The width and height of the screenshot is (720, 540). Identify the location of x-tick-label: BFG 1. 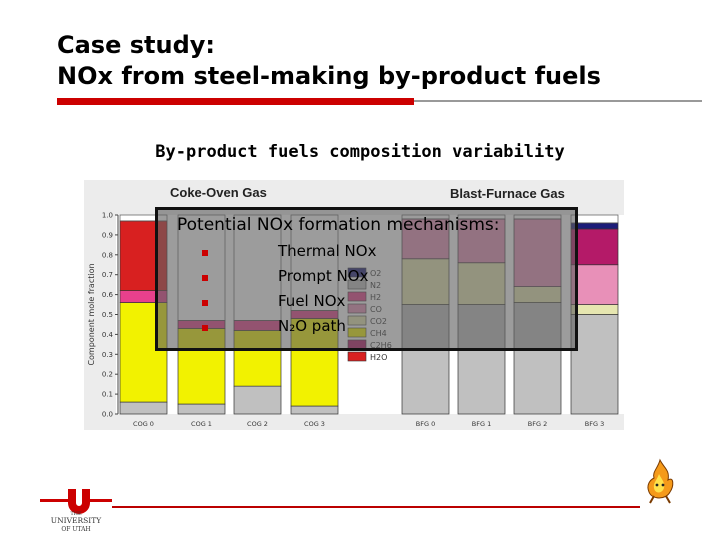
(481, 424).